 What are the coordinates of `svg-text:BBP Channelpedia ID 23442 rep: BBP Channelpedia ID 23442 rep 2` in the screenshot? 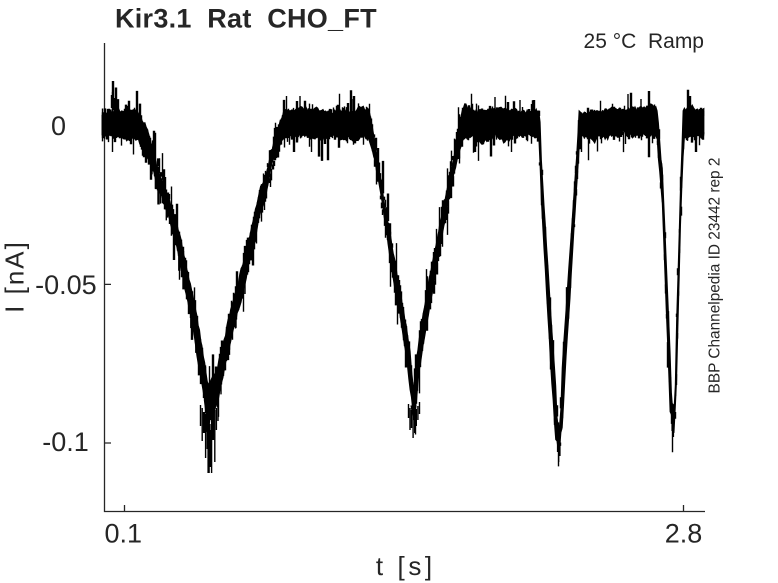 It's located at (715, 276).